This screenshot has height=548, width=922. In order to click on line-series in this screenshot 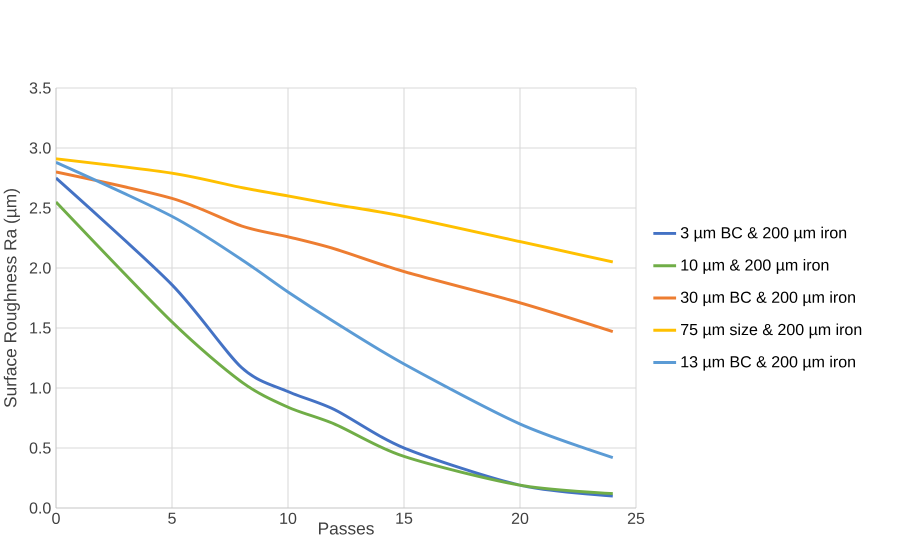, I will do `click(335, 210)`.